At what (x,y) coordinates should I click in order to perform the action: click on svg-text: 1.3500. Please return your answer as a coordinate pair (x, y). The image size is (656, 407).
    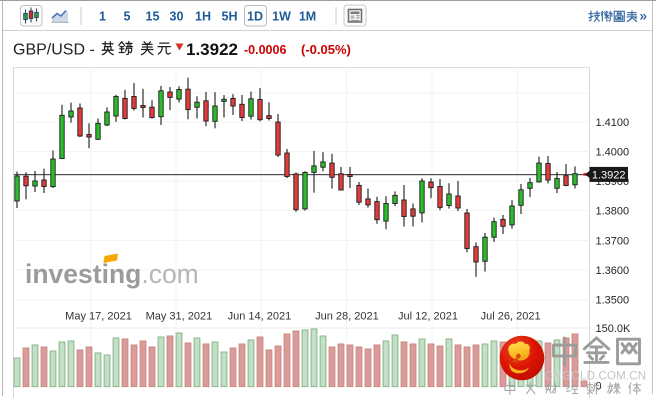
    Looking at the image, I should click on (613, 301).